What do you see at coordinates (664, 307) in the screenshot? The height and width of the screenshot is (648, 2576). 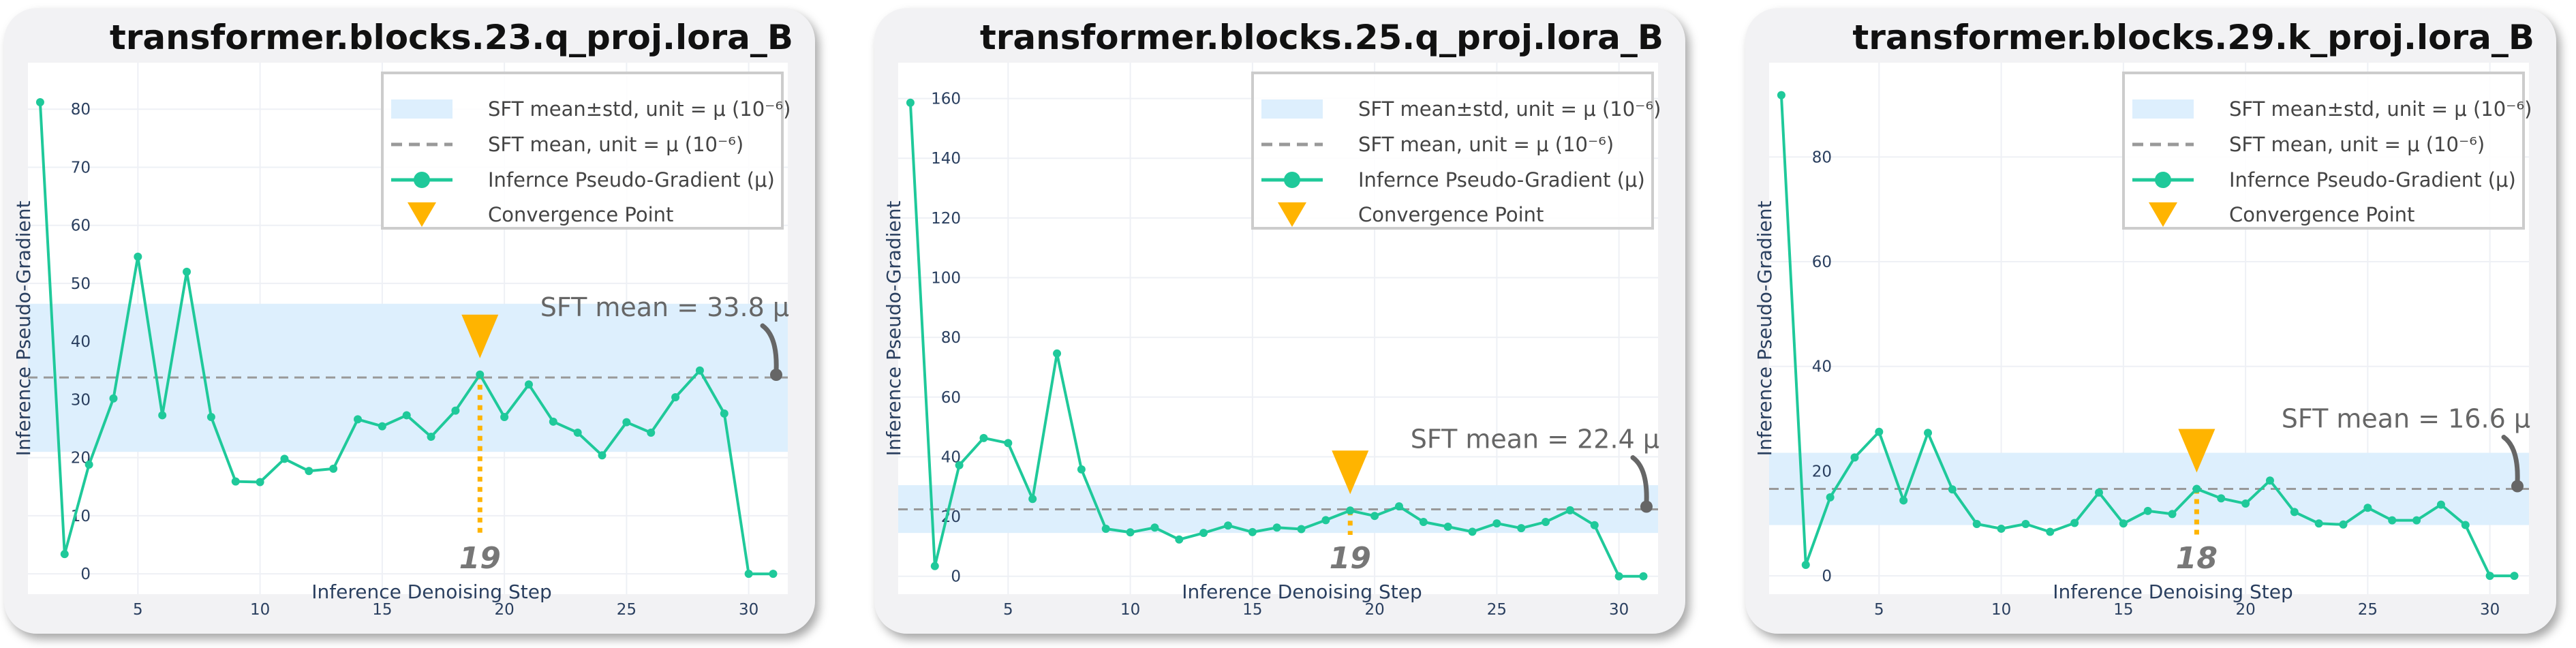 I see `sft-mean-annotation: SFT mean = 33.8 μ` at bounding box center [664, 307].